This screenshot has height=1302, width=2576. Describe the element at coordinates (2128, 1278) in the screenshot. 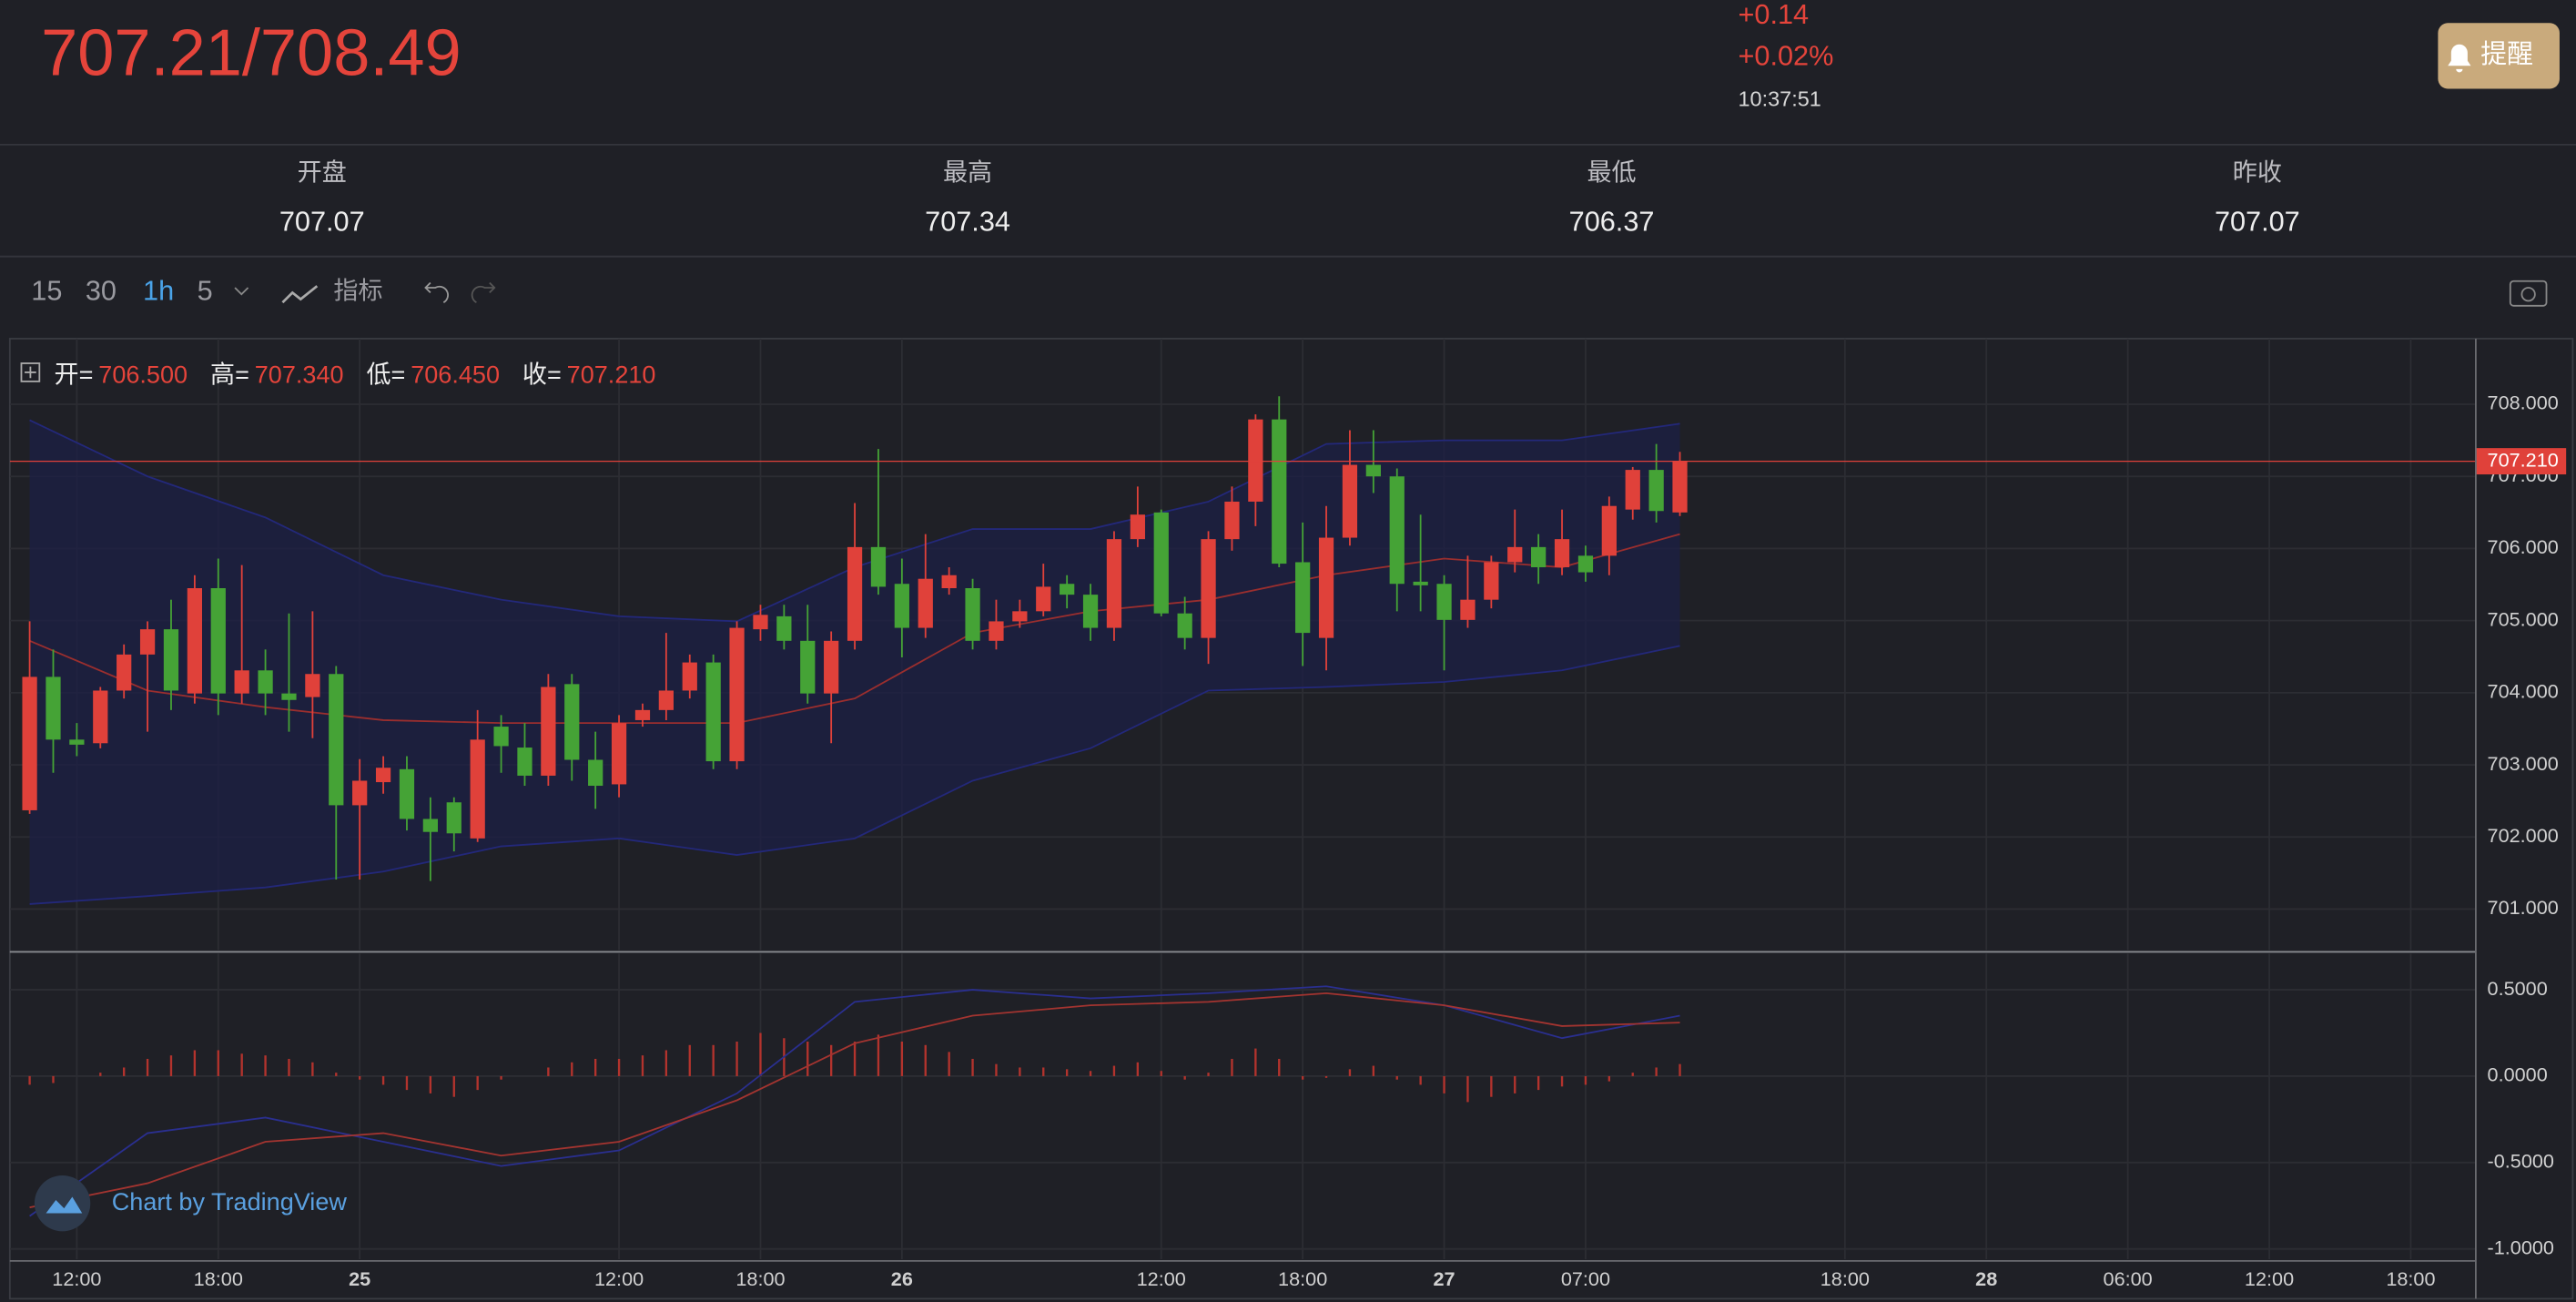

I see `x-tick-label: 06:00` at that location.